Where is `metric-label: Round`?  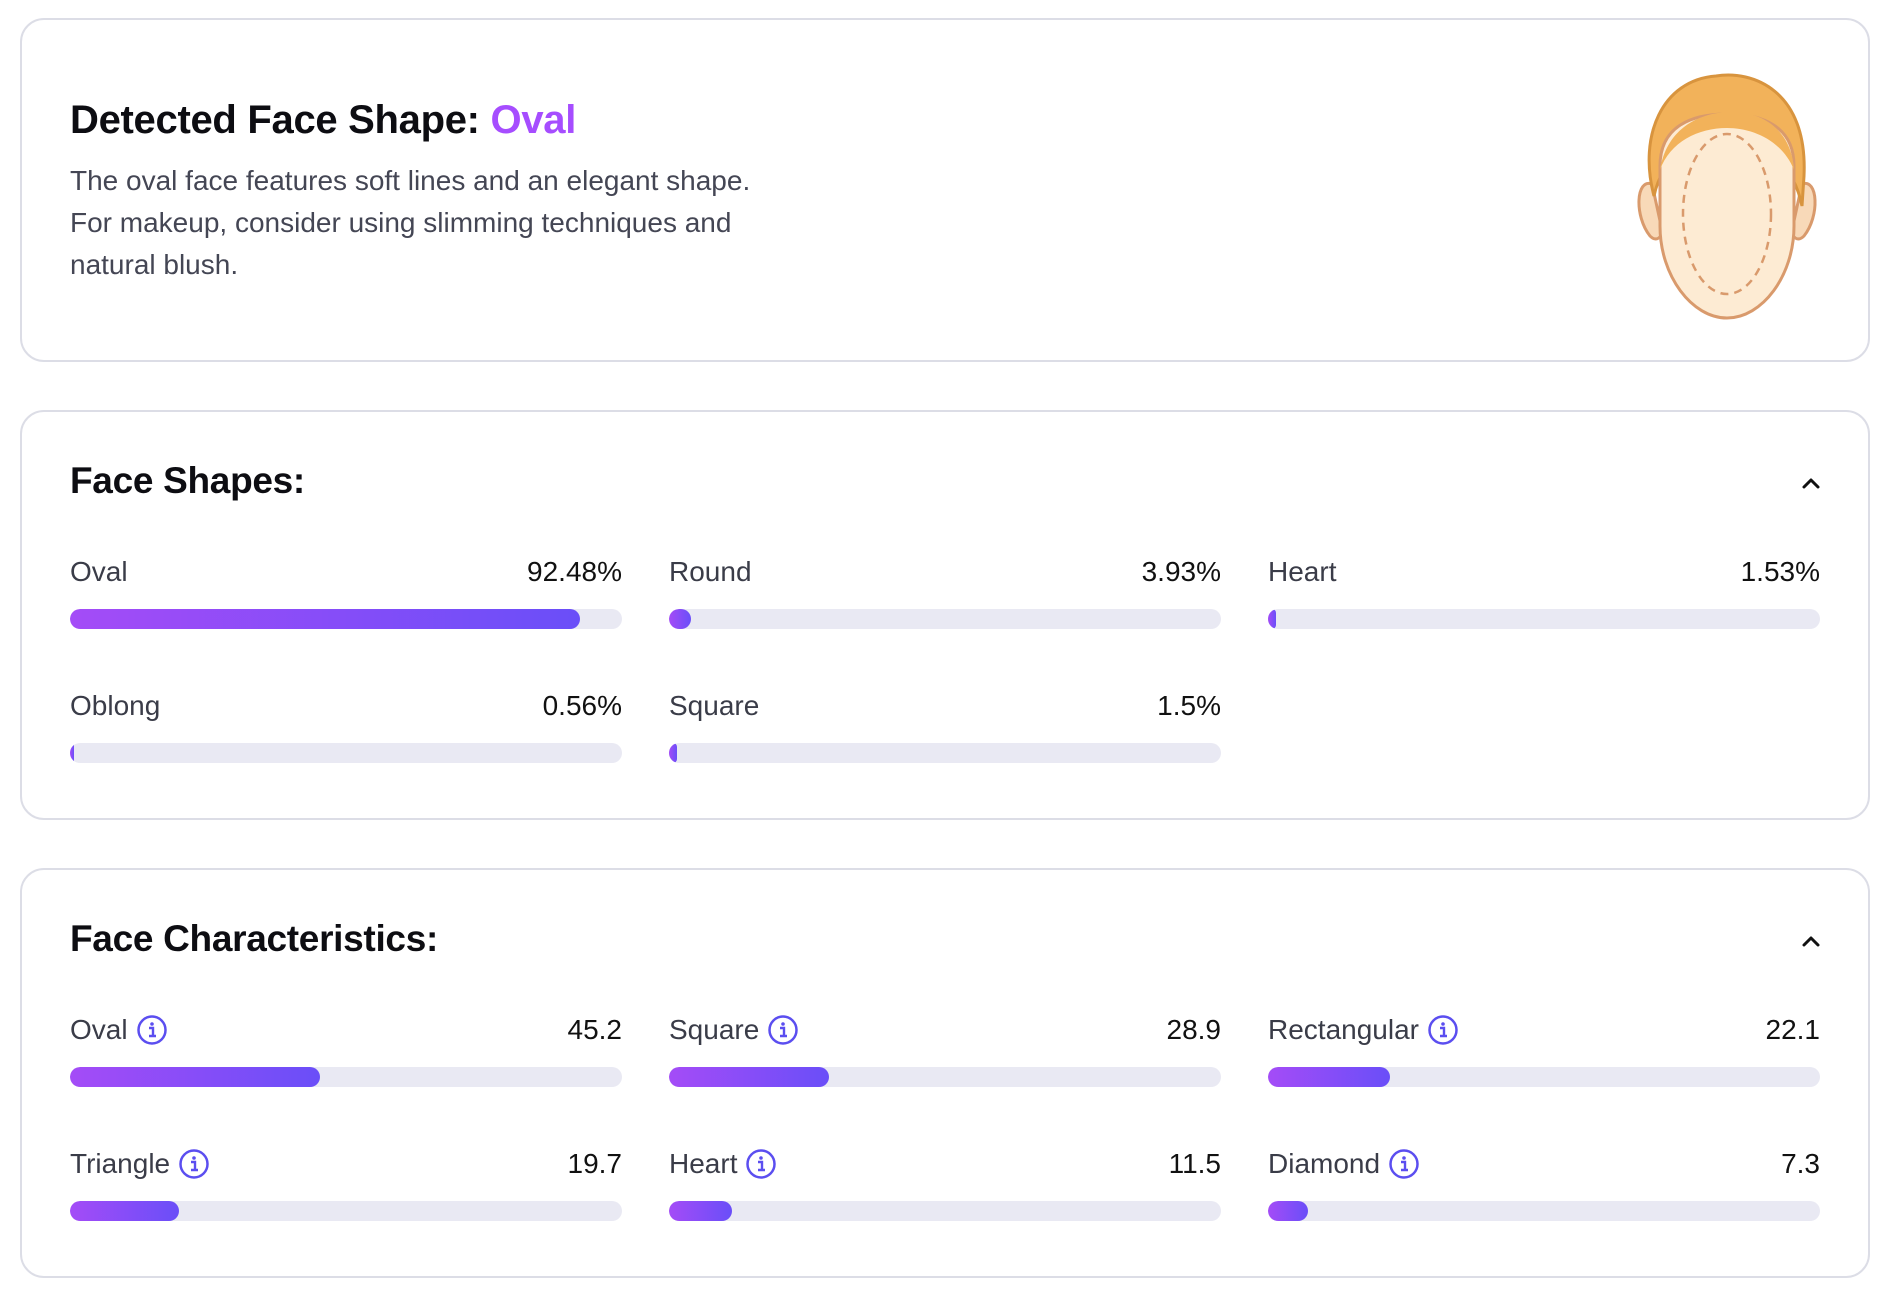 metric-label: Round is located at coordinates (710, 571).